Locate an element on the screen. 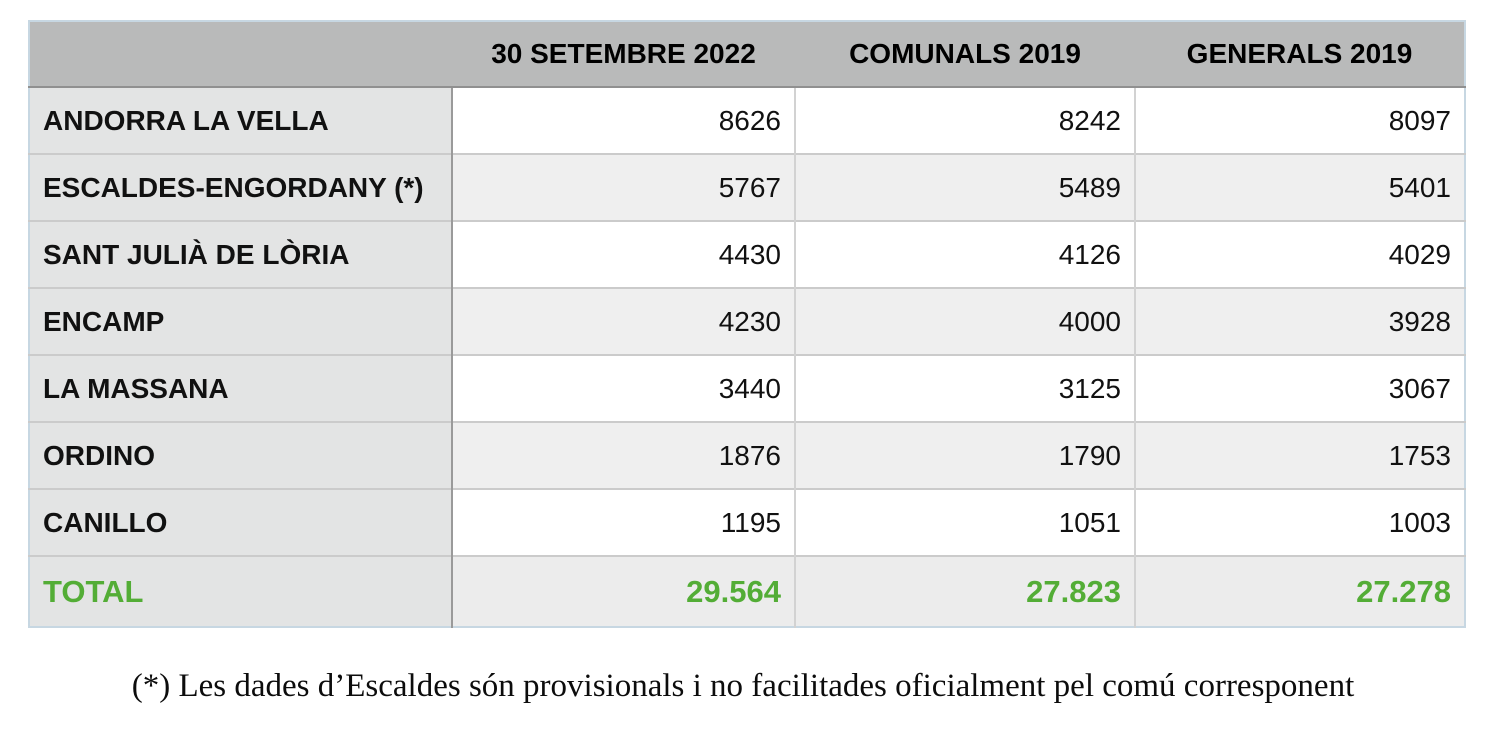 This screenshot has height=751, width=1486. row-label: ANDORRA LA VELLA is located at coordinates (241, 120).